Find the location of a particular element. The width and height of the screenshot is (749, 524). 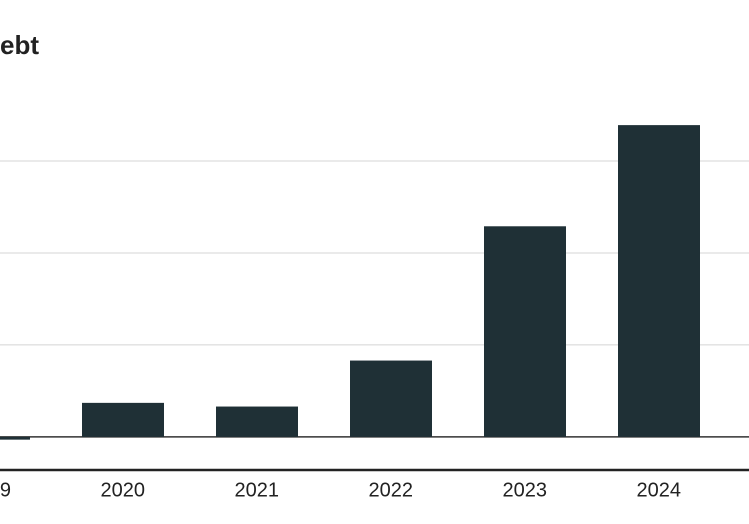

x-tick-label: 2021 is located at coordinates (257, 490).